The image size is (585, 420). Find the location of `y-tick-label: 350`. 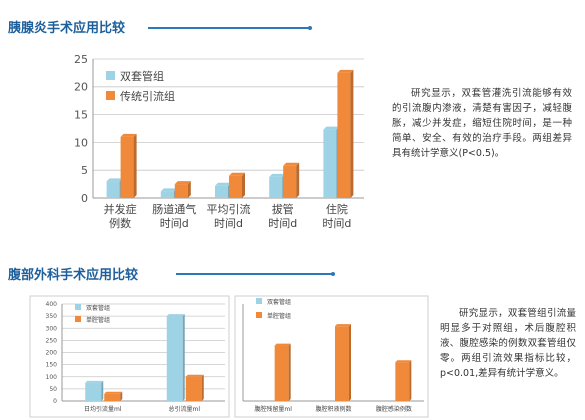

y-tick-label: 350 is located at coordinates (52, 316).